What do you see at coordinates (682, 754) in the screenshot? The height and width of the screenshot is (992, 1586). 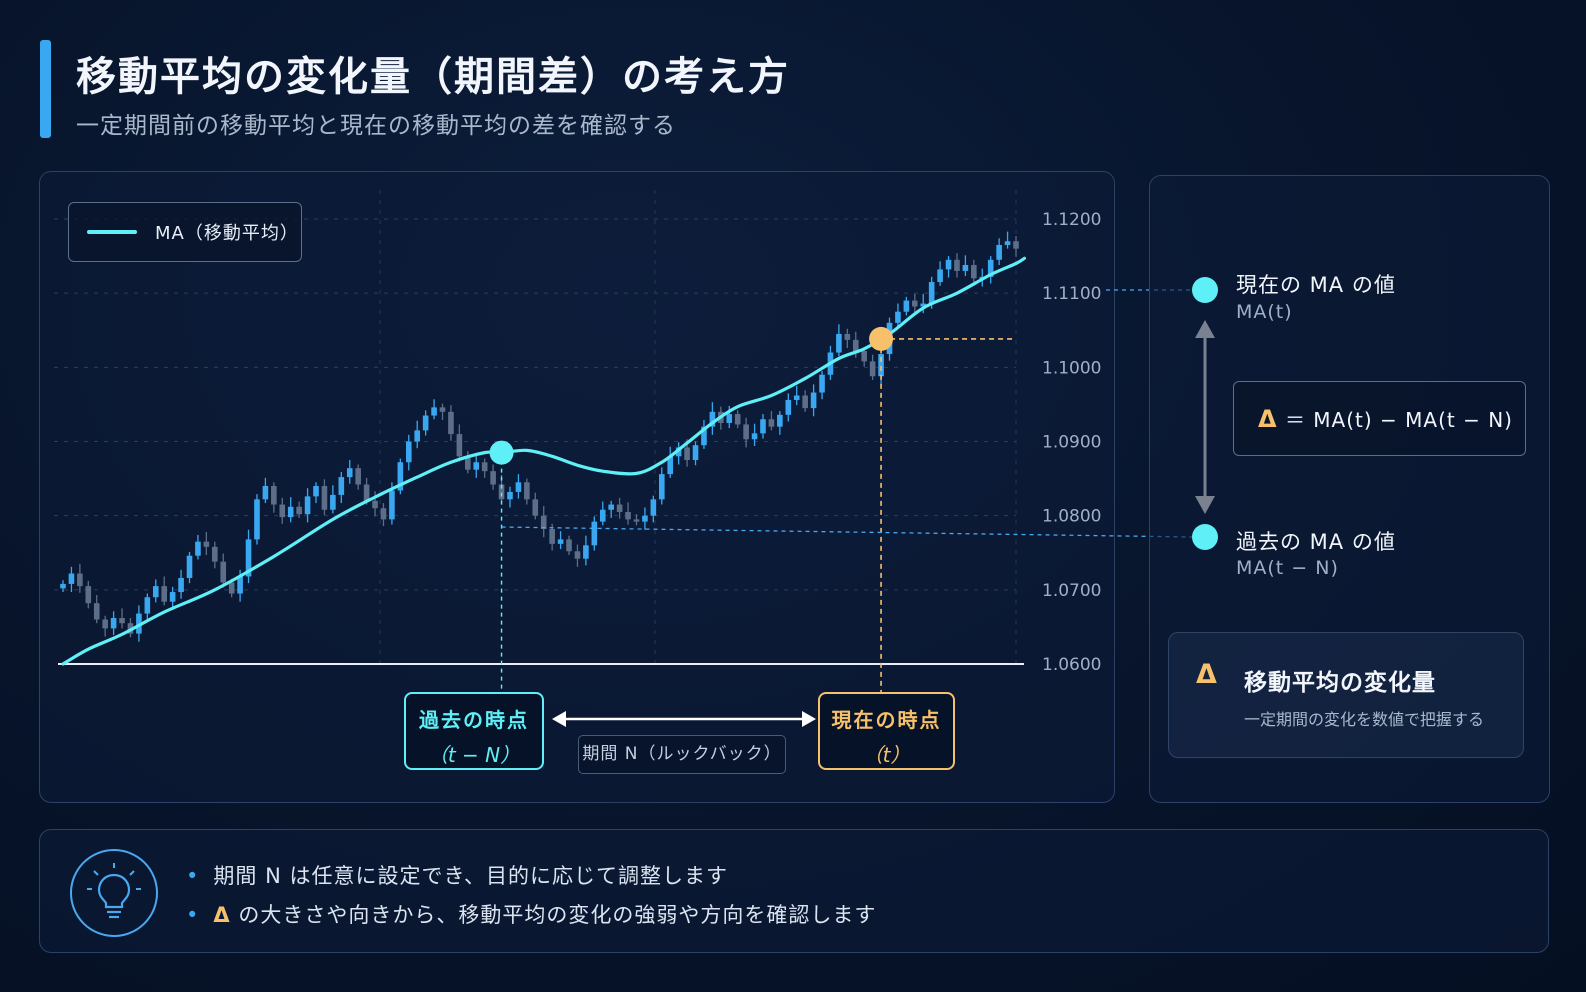 I see `period-label: 期間 N（ルックバック）` at bounding box center [682, 754].